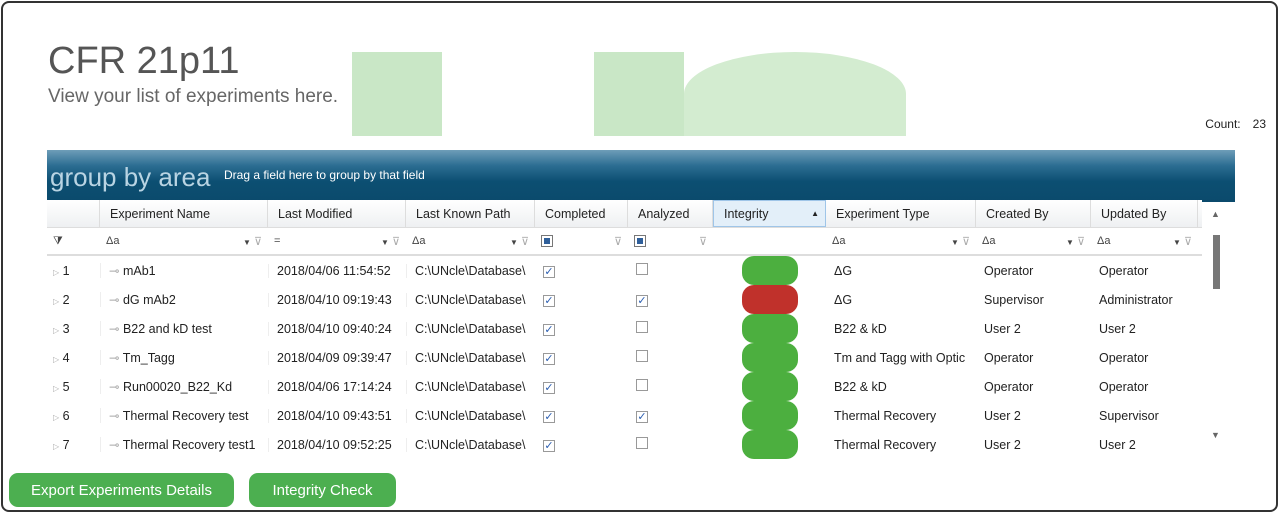  I want to click on experiment-name: B22 and kD test, so click(167, 329).